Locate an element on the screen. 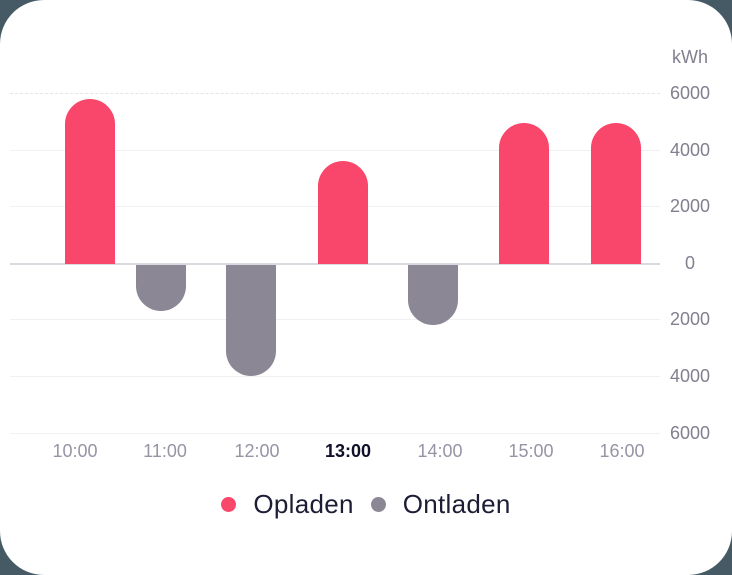 The image size is (732, 575). gridline--4000 is located at coordinates (335, 376).